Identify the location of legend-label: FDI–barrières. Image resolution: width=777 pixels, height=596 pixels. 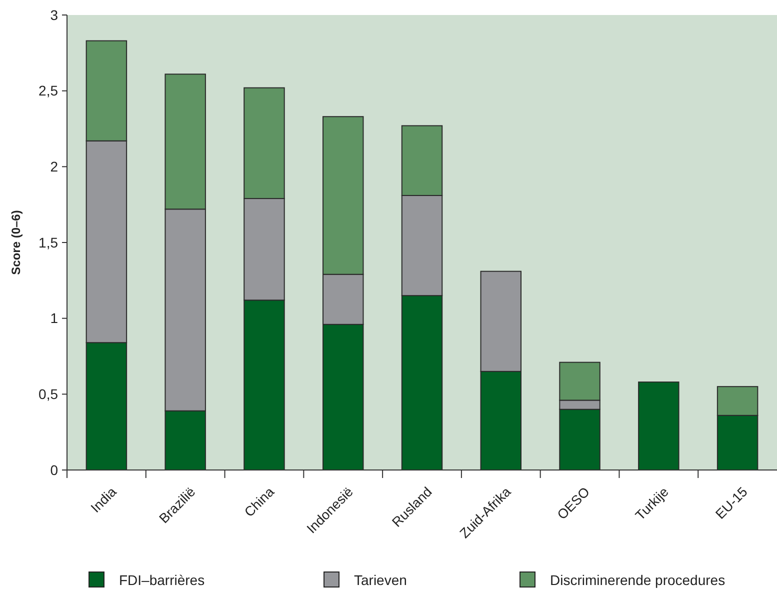
(162, 580).